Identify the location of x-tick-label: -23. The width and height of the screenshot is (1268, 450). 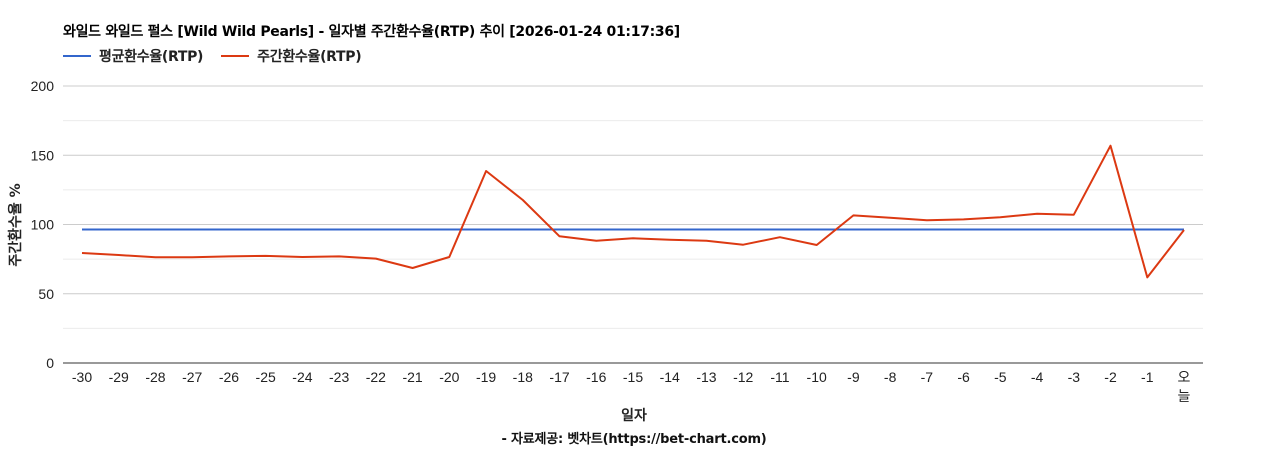
(339, 377).